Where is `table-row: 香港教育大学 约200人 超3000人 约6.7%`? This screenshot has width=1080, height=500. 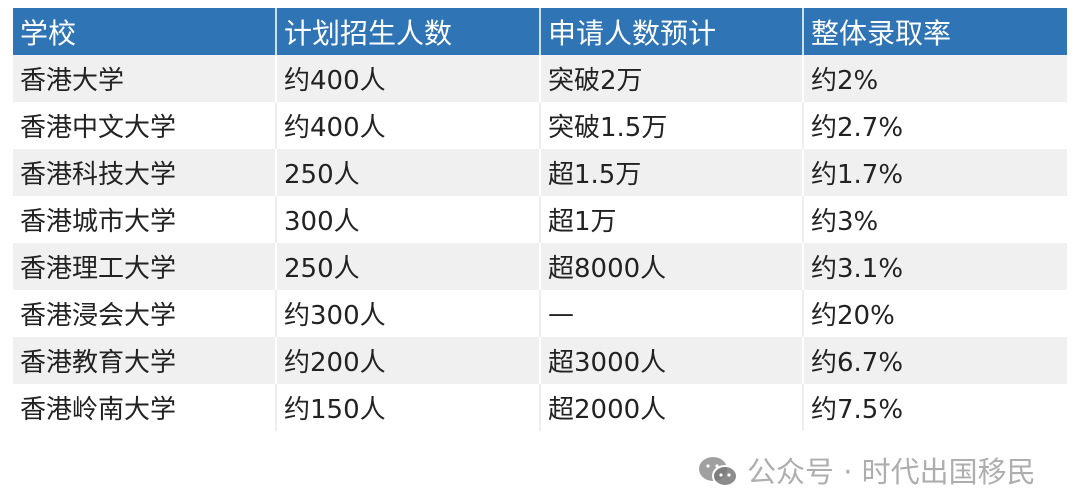 table-row: 香港教育大学 约200人 超3000人 约6.7% is located at coordinates (540, 360).